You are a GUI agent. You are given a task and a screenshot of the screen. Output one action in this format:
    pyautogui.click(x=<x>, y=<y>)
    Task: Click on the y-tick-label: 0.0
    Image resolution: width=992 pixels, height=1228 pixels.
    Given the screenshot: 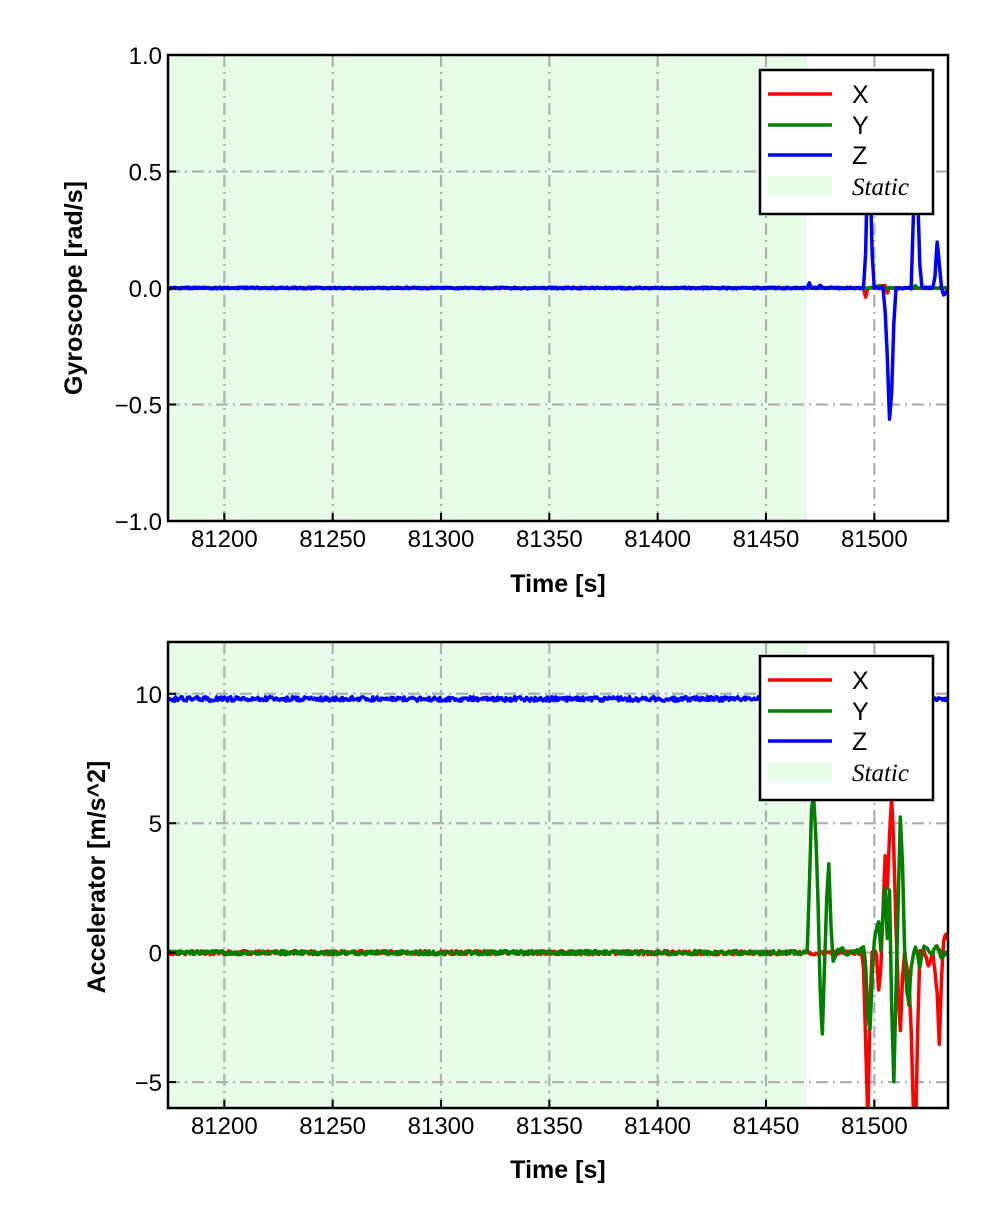 What is the action you would take?
    pyautogui.click(x=145, y=289)
    